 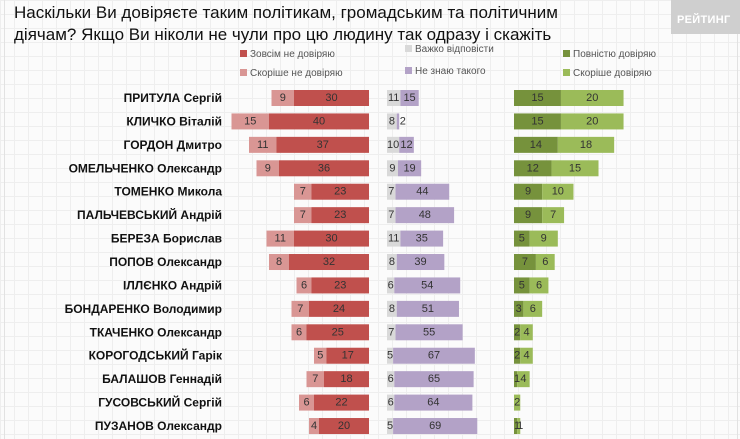 What do you see at coordinates (525, 262) in the screenshot?
I see `data-label-fully-trust: 7` at bounding box center [525, 262].